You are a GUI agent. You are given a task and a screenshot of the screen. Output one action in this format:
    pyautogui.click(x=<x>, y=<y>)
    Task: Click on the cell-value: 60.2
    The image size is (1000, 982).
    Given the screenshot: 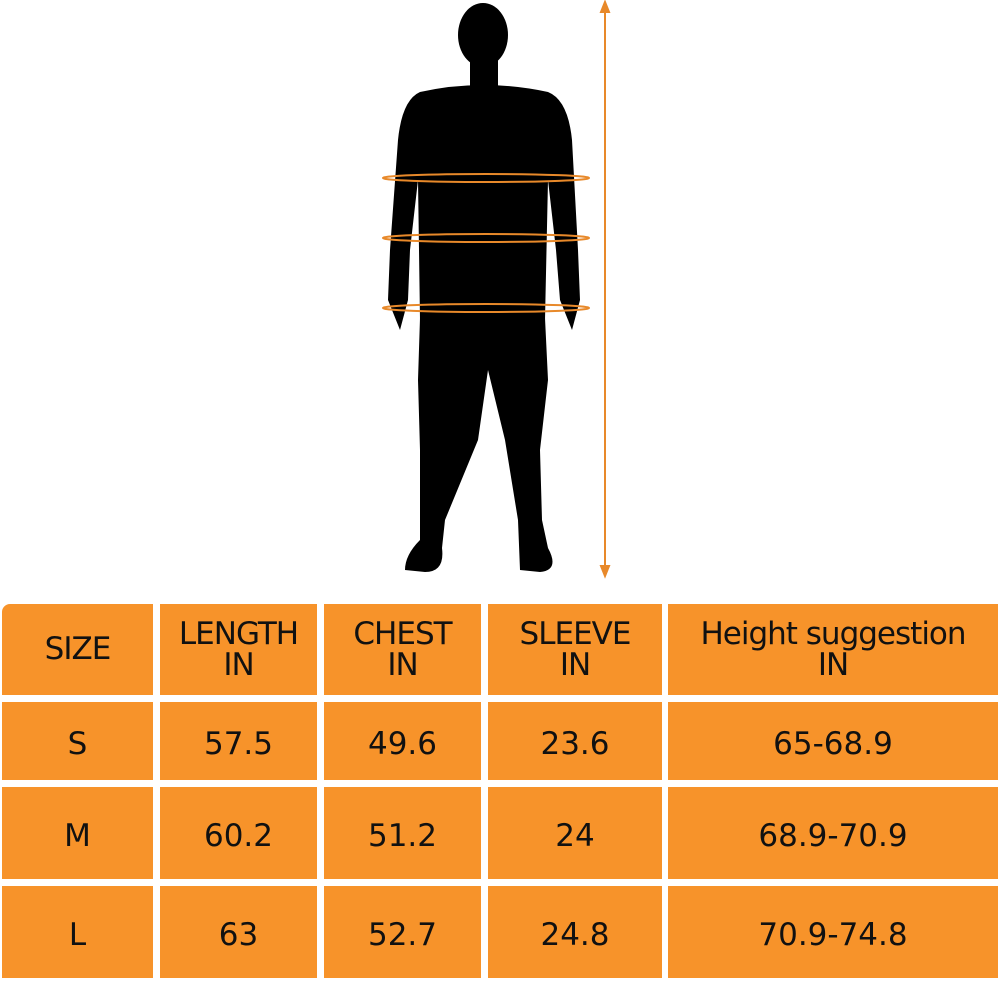 What is the action you would take?
    pyautogui.click(x=238, y=835)
    